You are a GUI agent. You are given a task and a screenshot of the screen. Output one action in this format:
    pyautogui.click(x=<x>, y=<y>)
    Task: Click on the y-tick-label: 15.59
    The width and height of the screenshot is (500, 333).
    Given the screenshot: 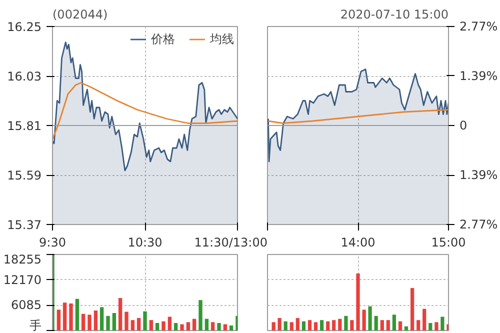 What is the action you would take?
    pyautogui.click(x=24, y=175)
    